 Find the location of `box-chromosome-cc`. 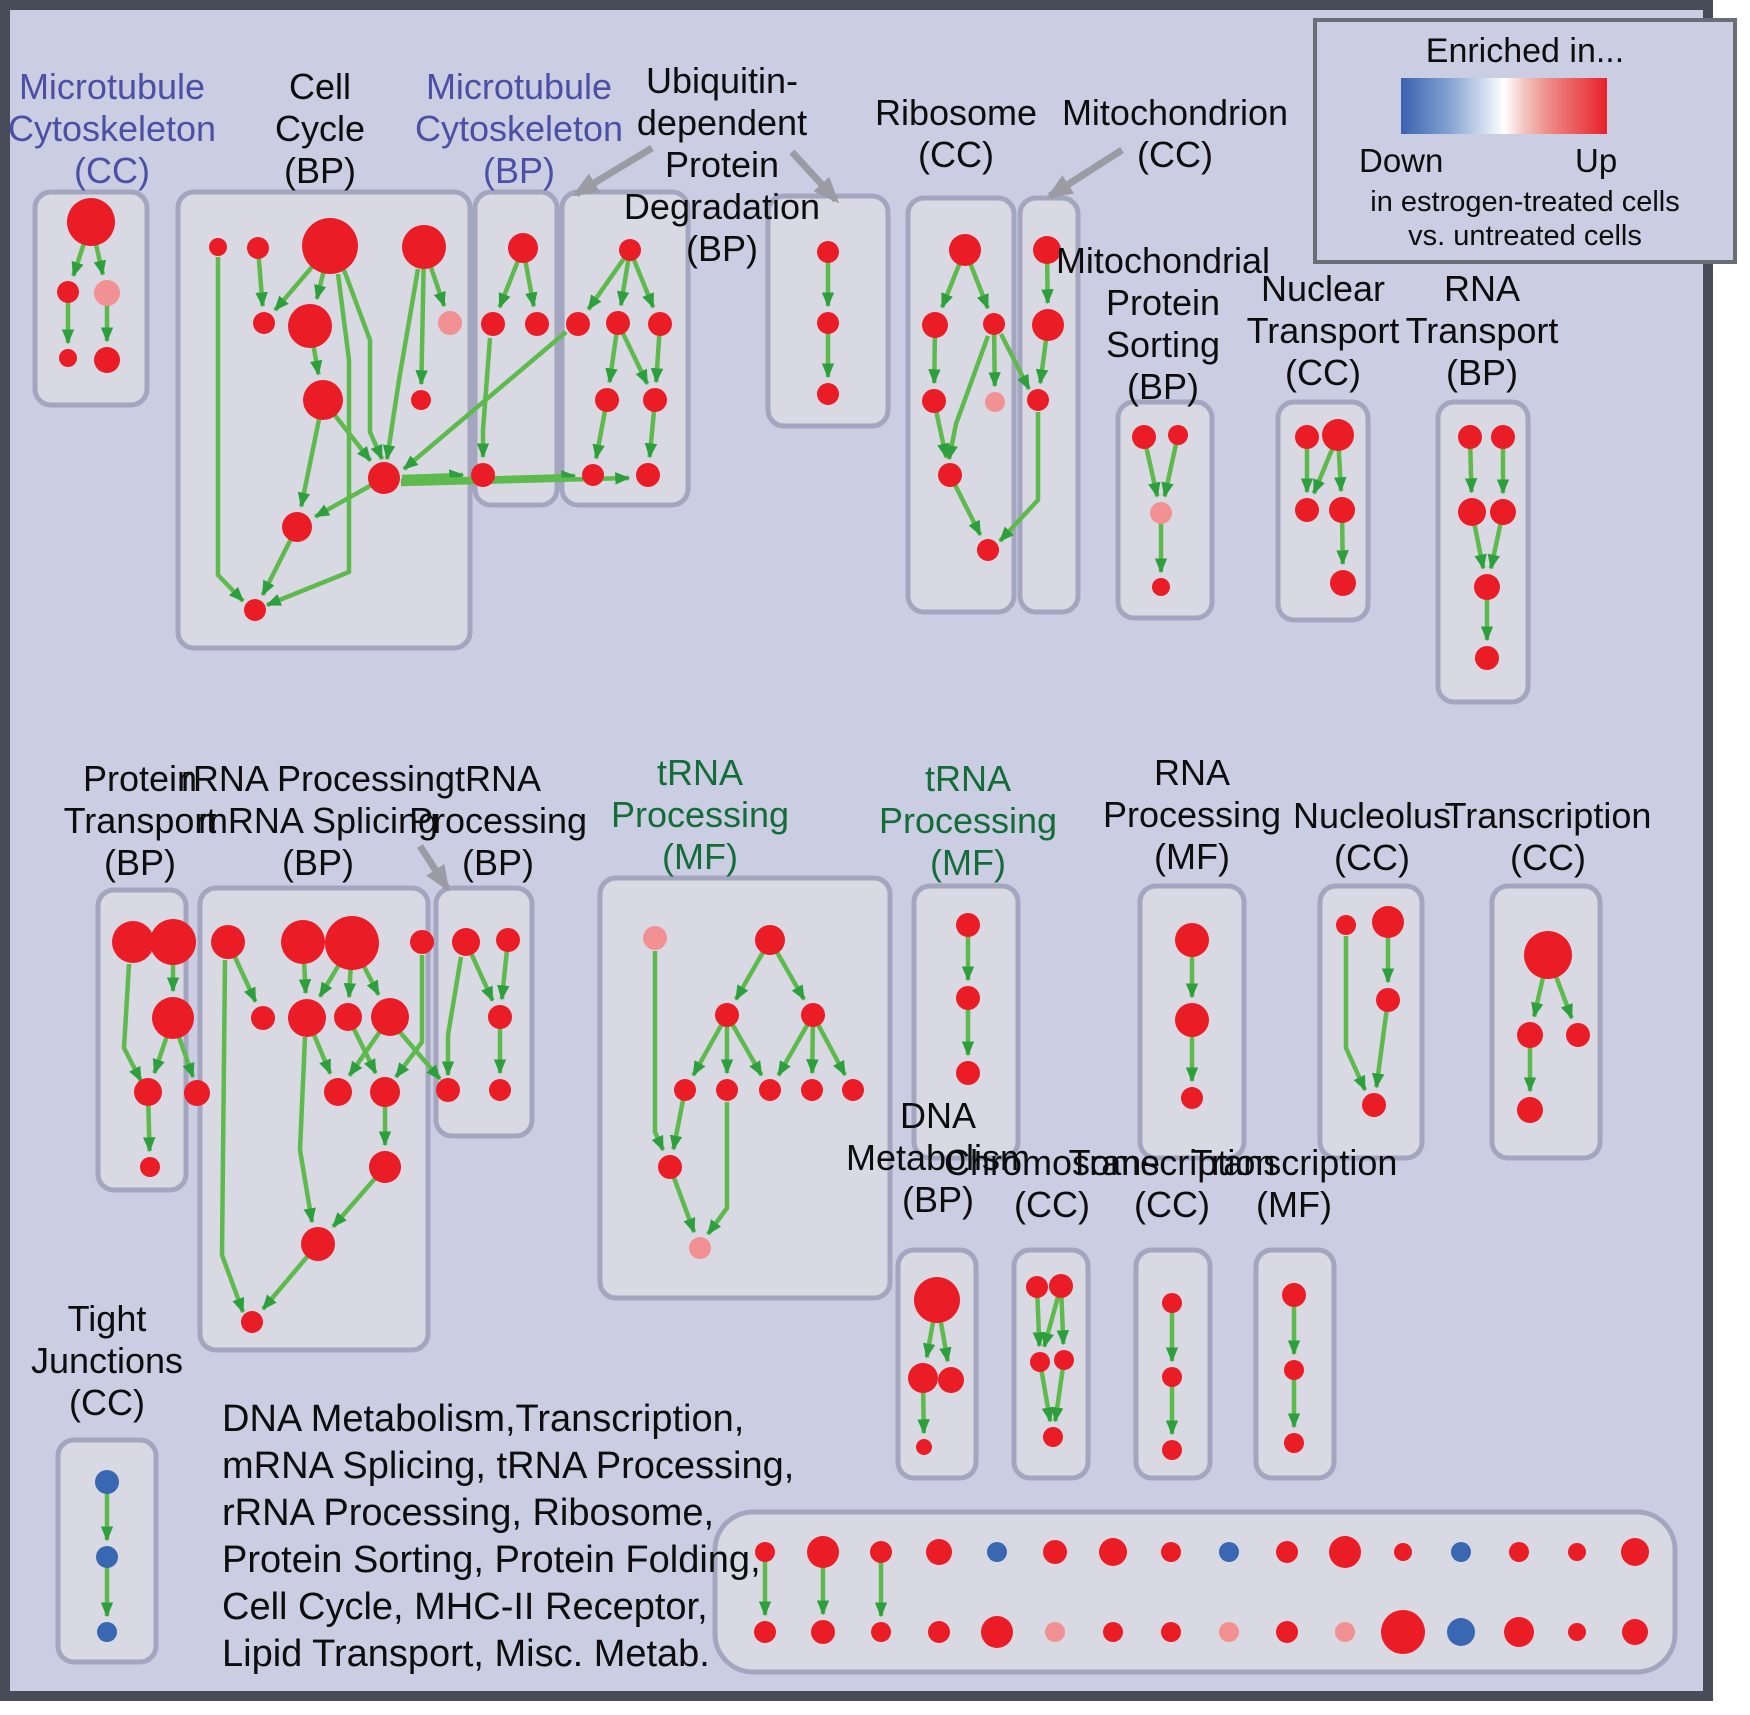

box-chromosome-cc is located at coordinates (1051, 1364).